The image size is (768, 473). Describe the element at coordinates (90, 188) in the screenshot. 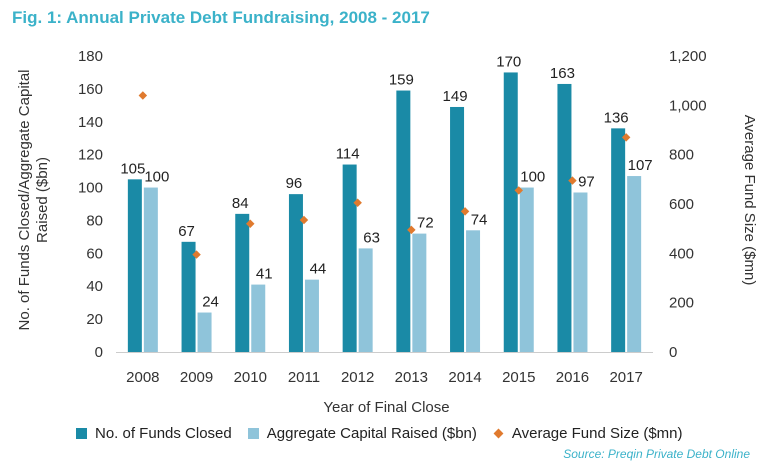

I see `y-tick-label: 100` at that location.